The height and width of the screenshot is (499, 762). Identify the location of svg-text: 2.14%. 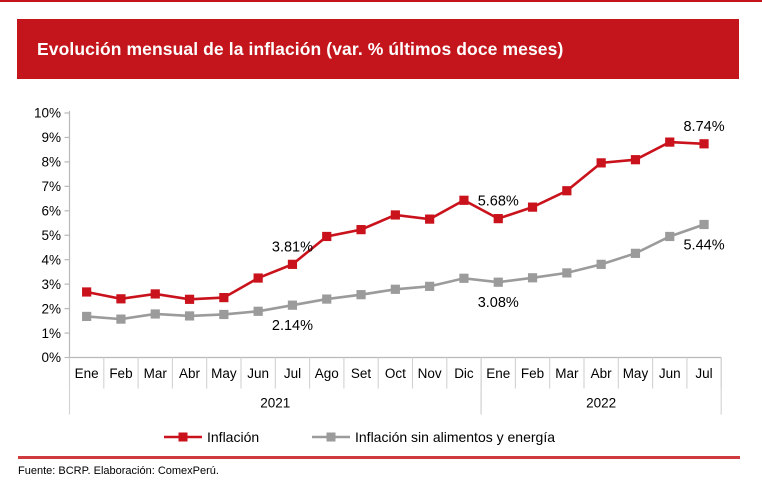
(292, 326).